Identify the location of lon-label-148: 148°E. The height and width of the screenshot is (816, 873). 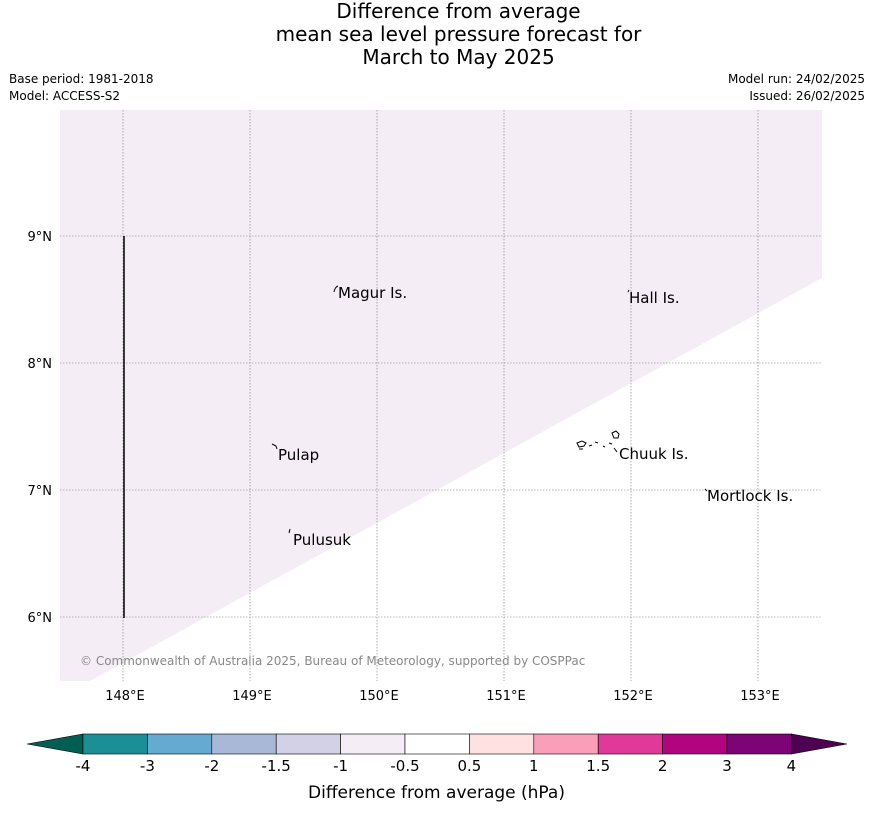
(125, 696).